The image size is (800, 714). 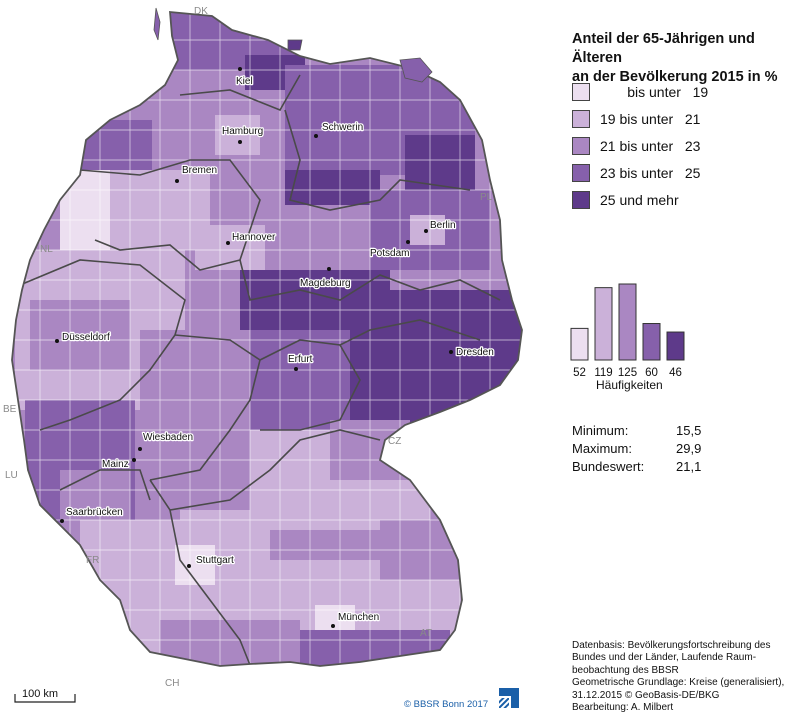 What do you see at coordinates (201, 11) in the screenshot?
I see `country-code-dk: DK` at bounding box center [201, 11].